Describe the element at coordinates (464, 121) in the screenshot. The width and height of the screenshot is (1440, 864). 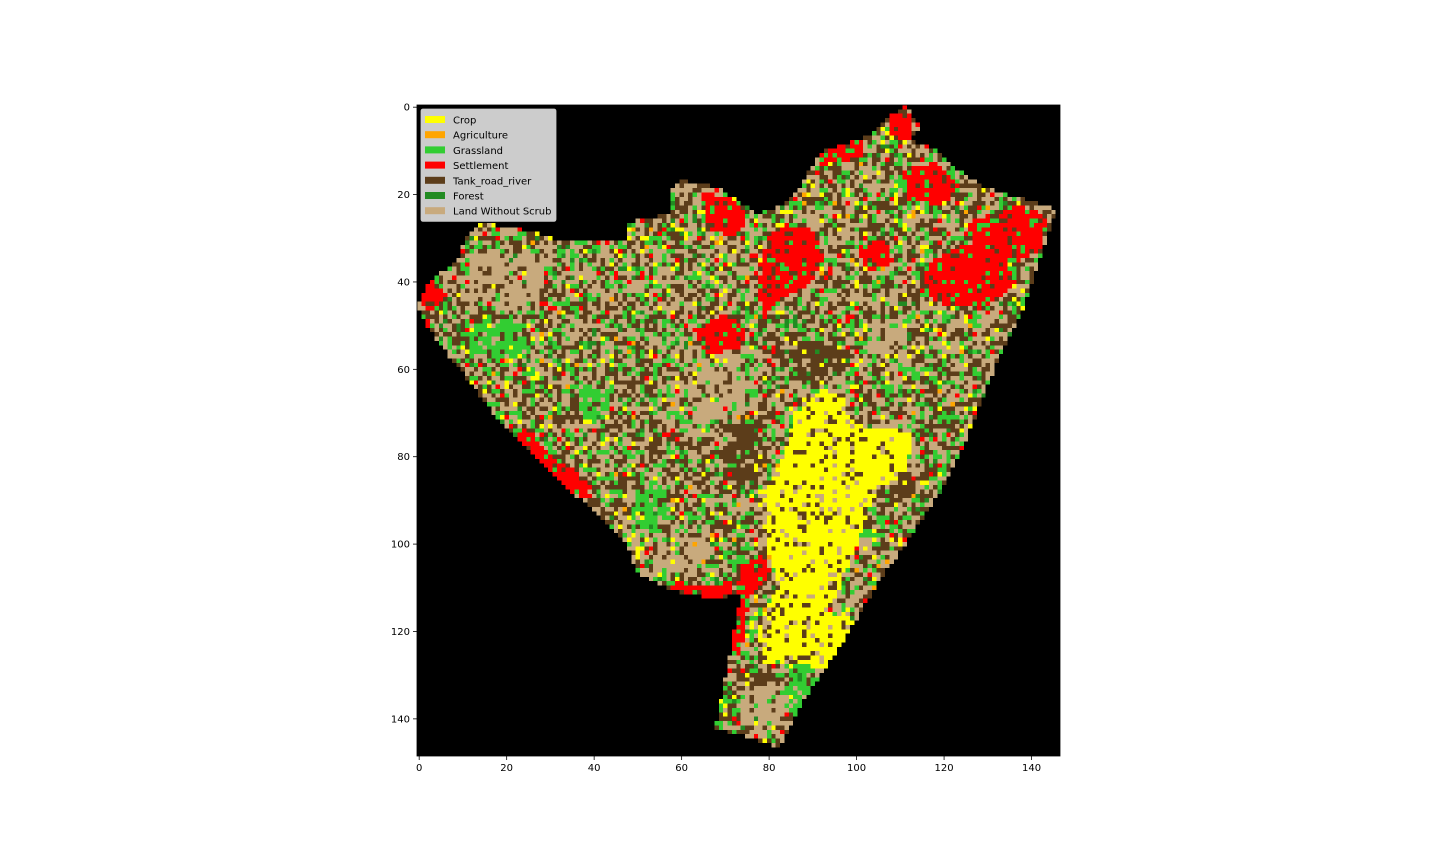
I see `legend-label: Crop` at that location.